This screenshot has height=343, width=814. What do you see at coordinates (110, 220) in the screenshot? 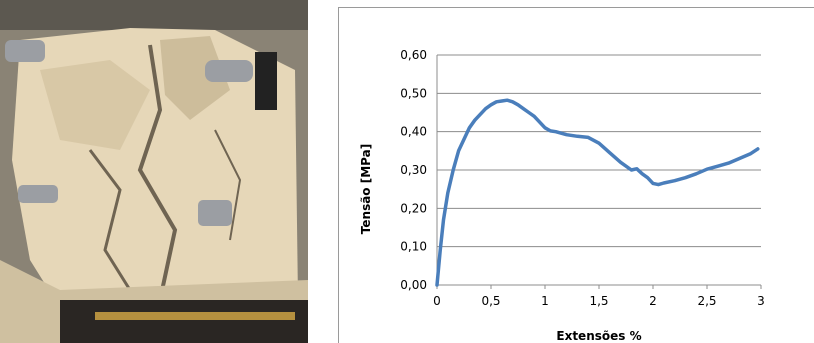
I see `crack-left` at bounding box center [110, 220].